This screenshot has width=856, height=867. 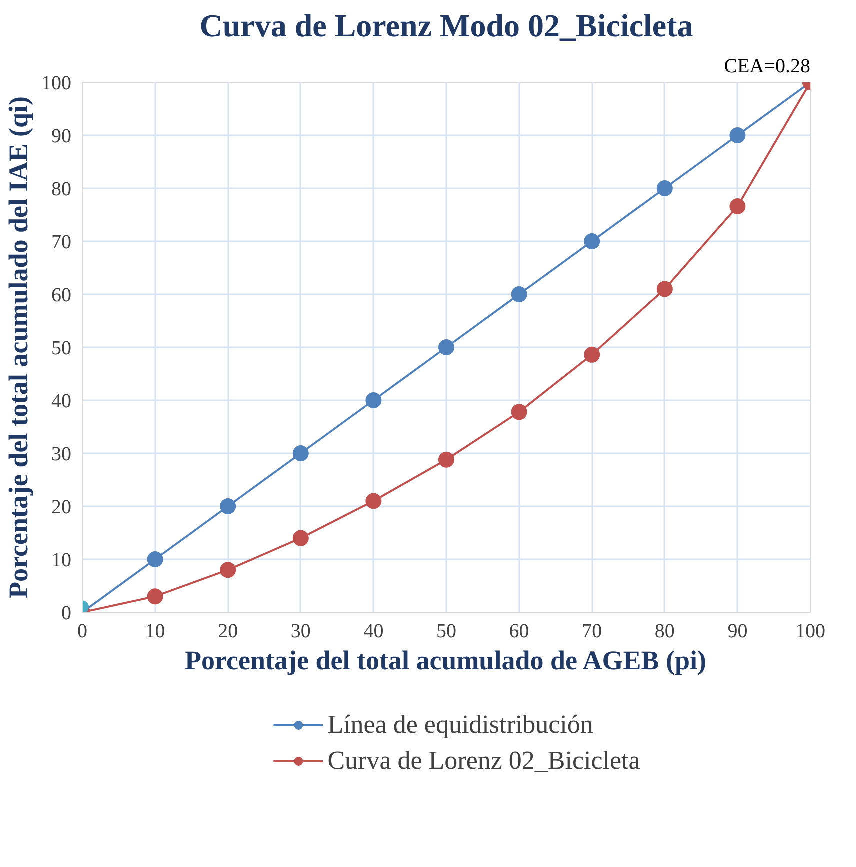 What do you see at coordinates (519, 631) in the screenshot?
I see `x-tick-label: 60` at bounding box center [519, 631].